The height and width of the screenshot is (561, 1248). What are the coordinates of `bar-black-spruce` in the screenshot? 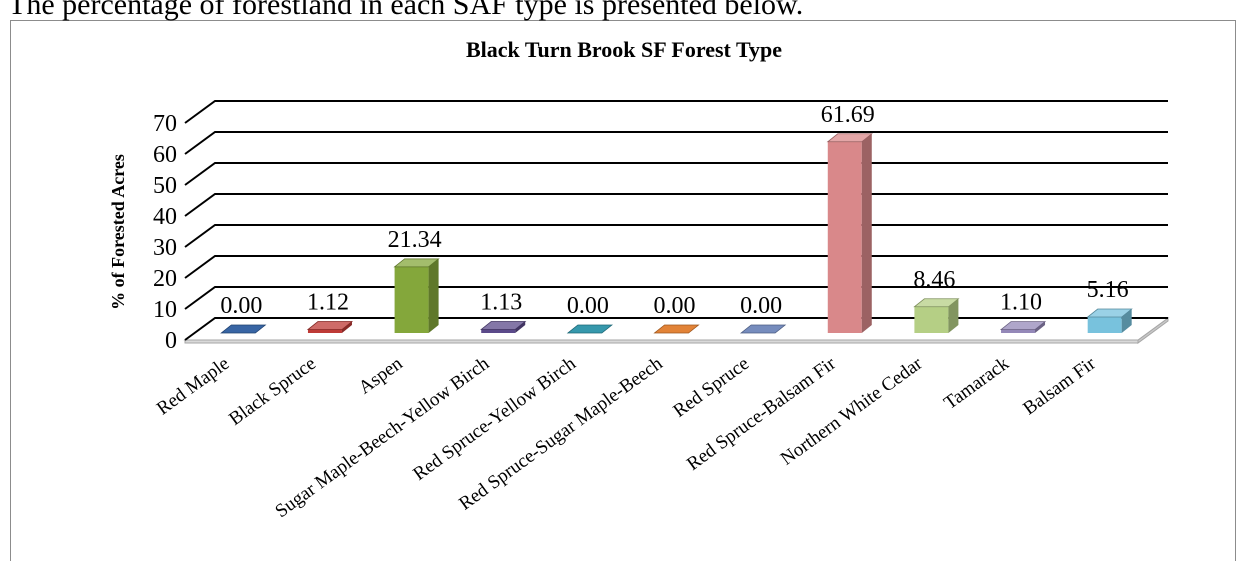 It's located at (330, 327).